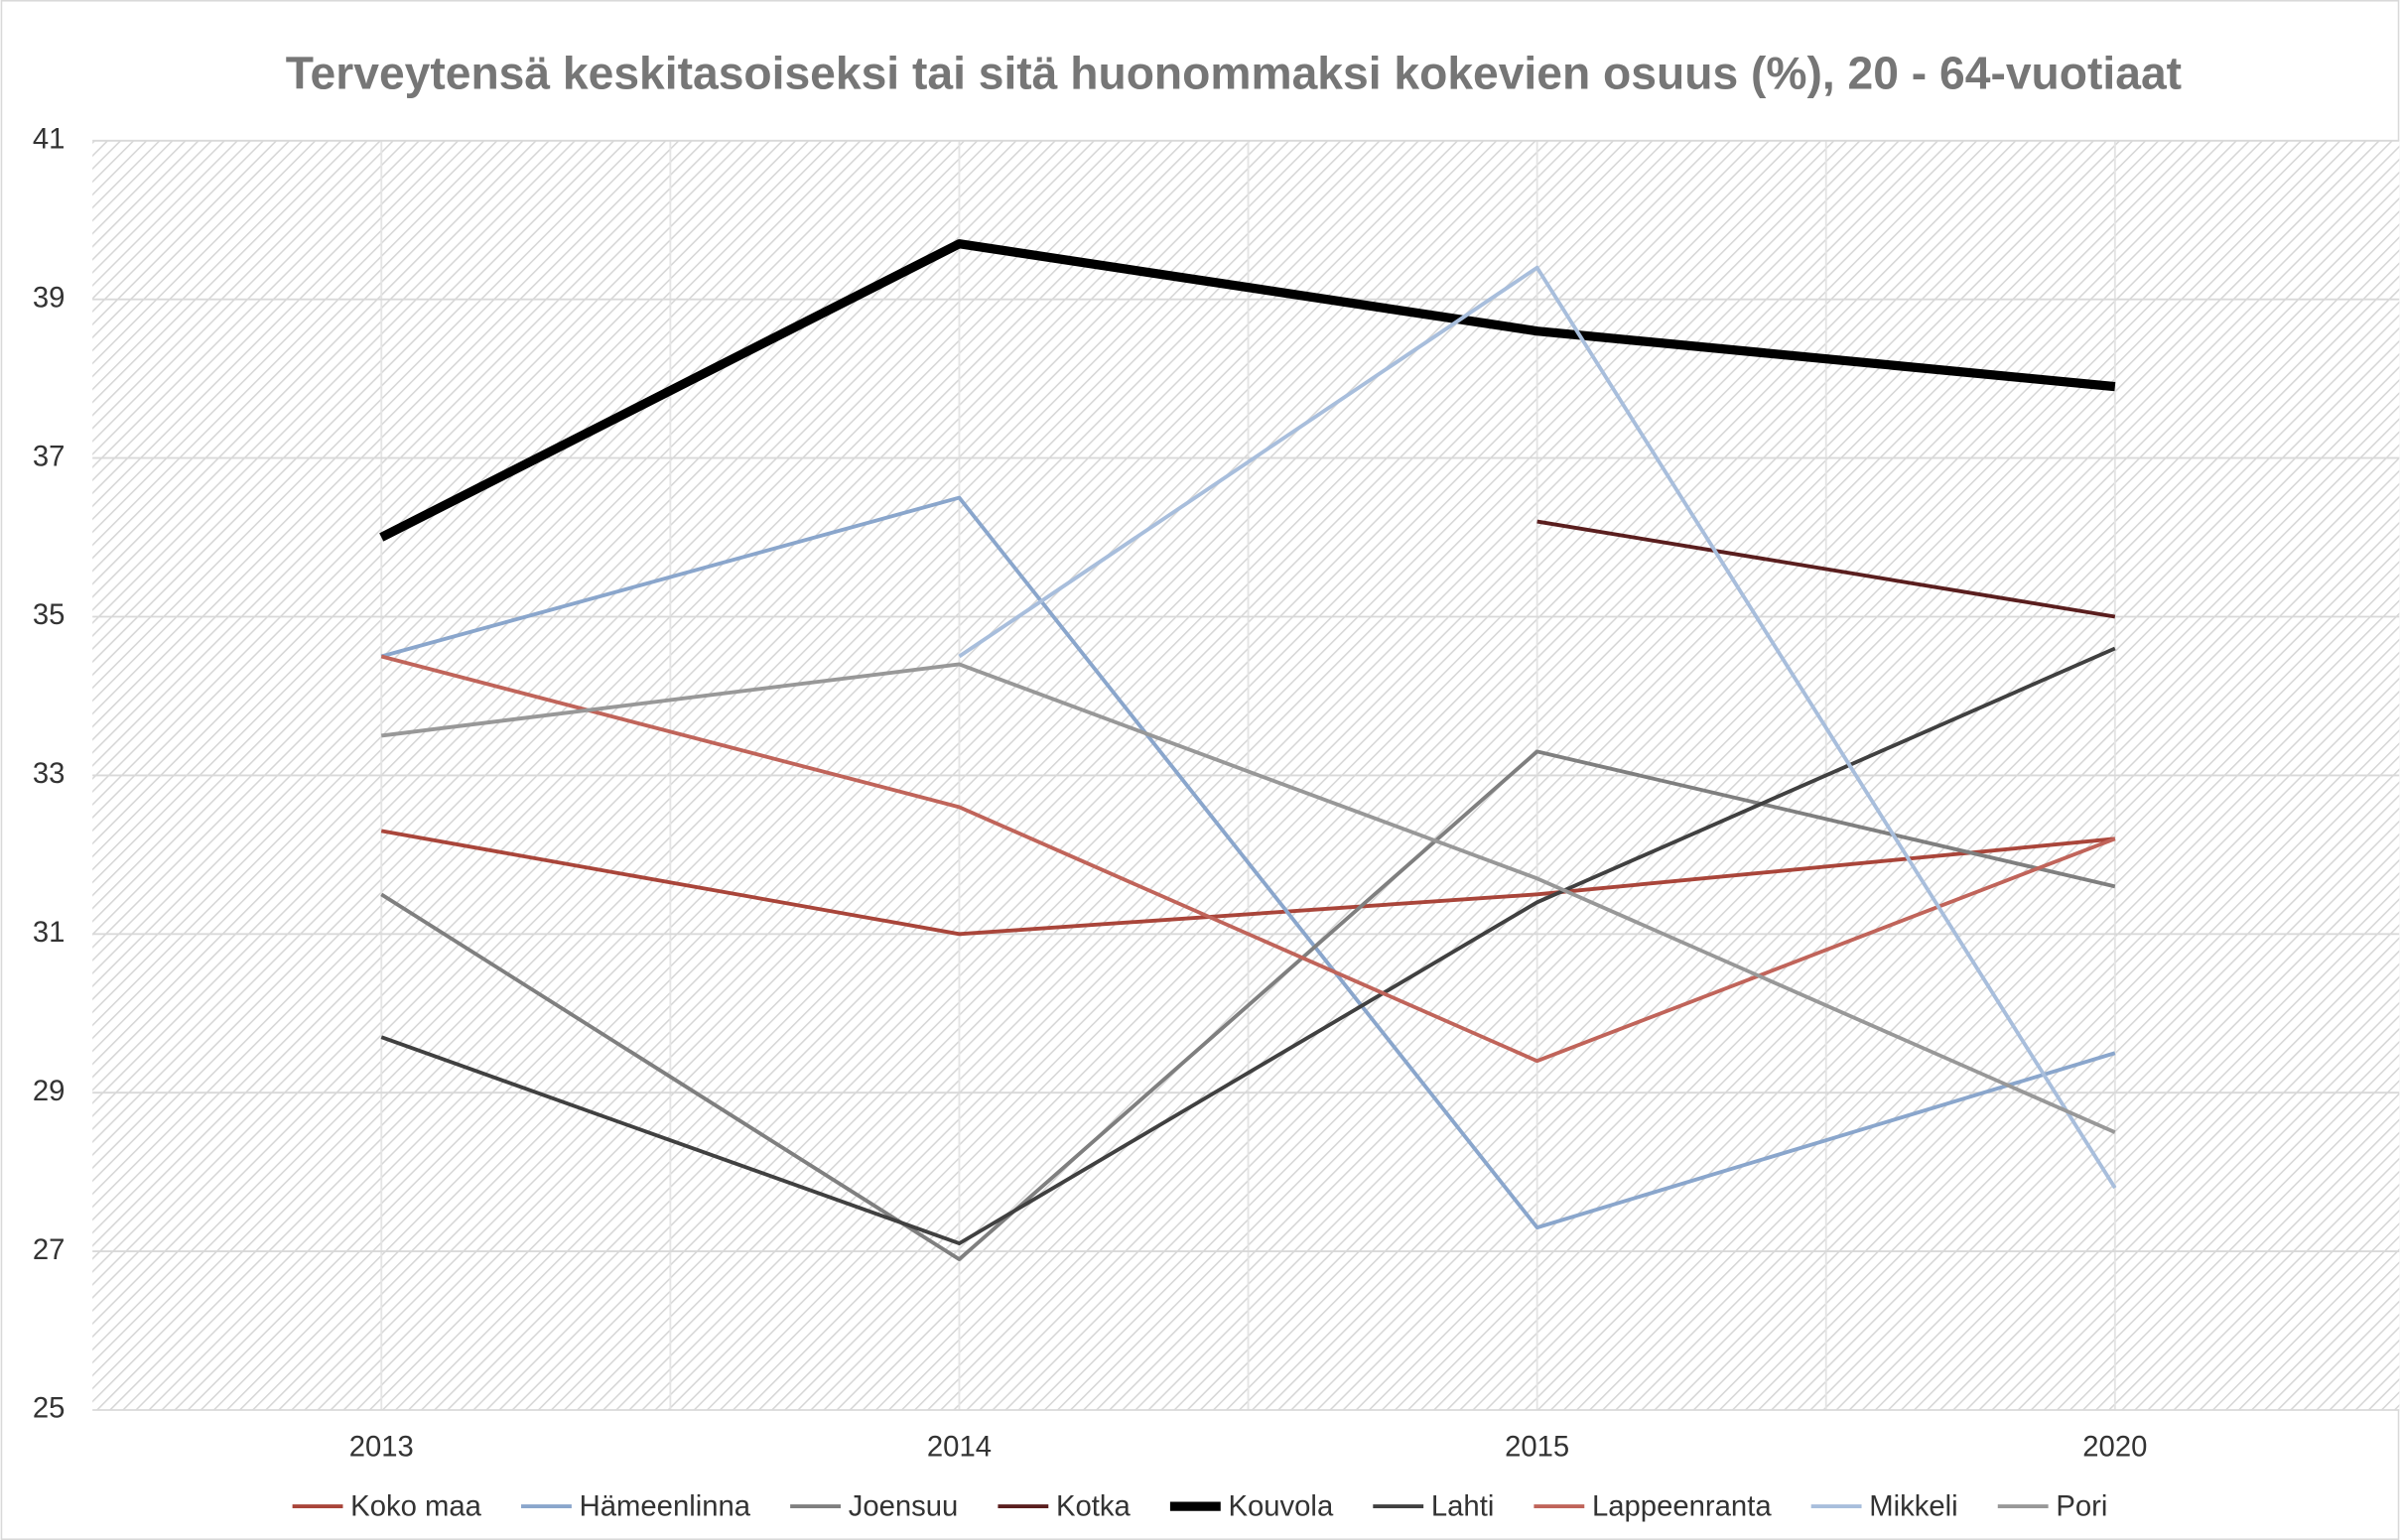  Describe the element at coordinates (1462, 1505) in the screenshot. I see `legend-label: Lahti` at that location.